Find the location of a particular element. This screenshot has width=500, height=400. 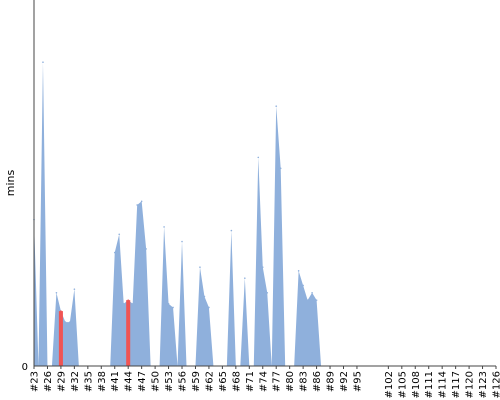

x-tick-label: #32 is located at coordinates (75, 381).